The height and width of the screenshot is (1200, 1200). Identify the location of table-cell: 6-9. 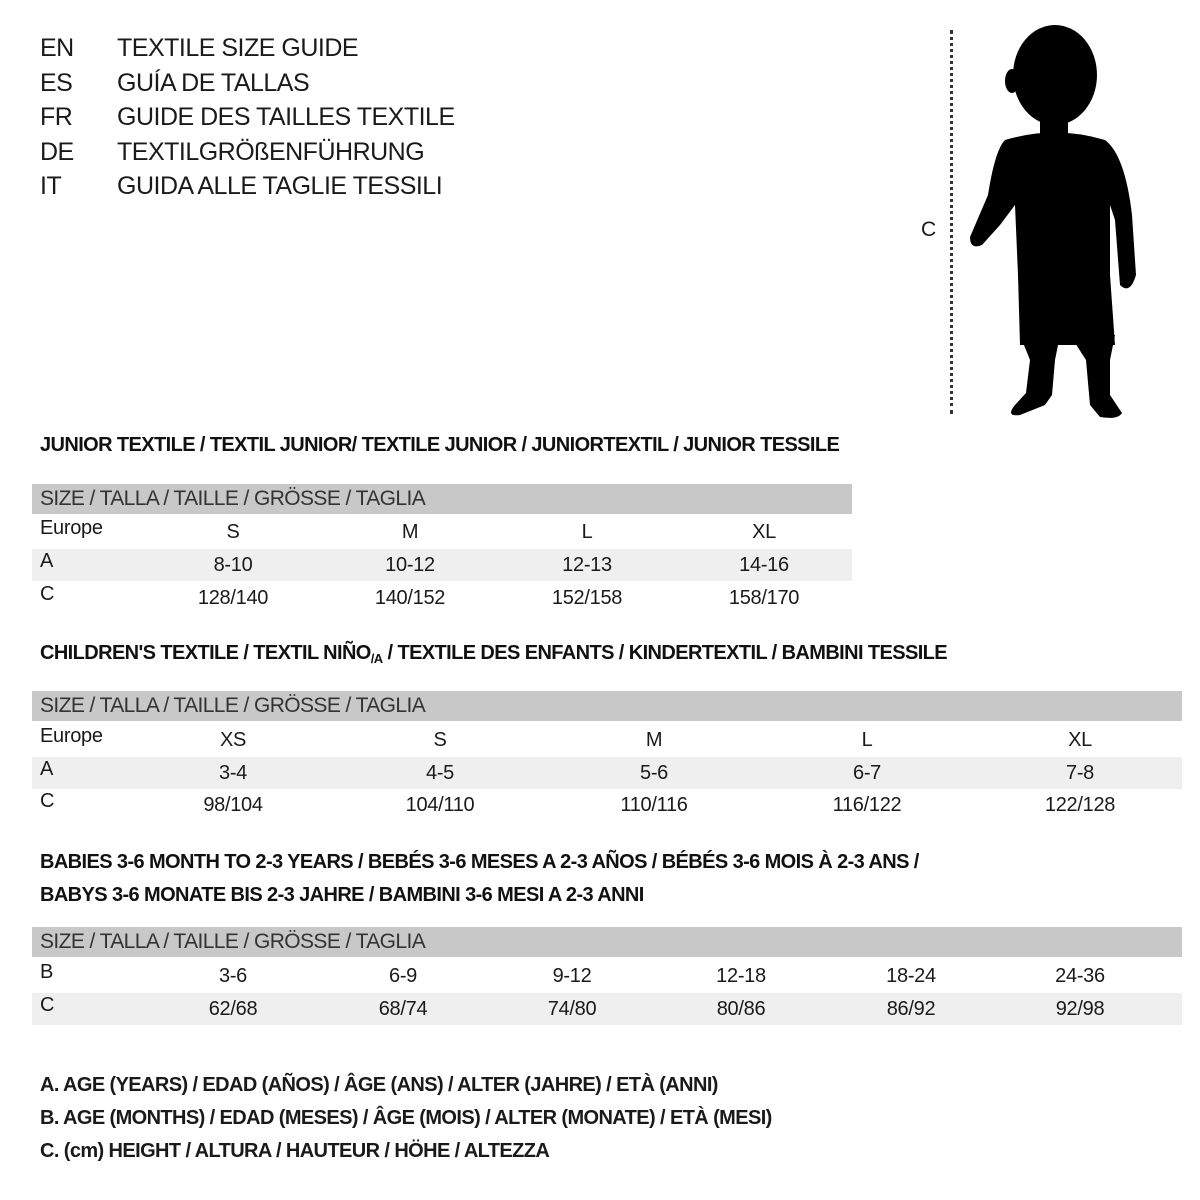
(403, 976).